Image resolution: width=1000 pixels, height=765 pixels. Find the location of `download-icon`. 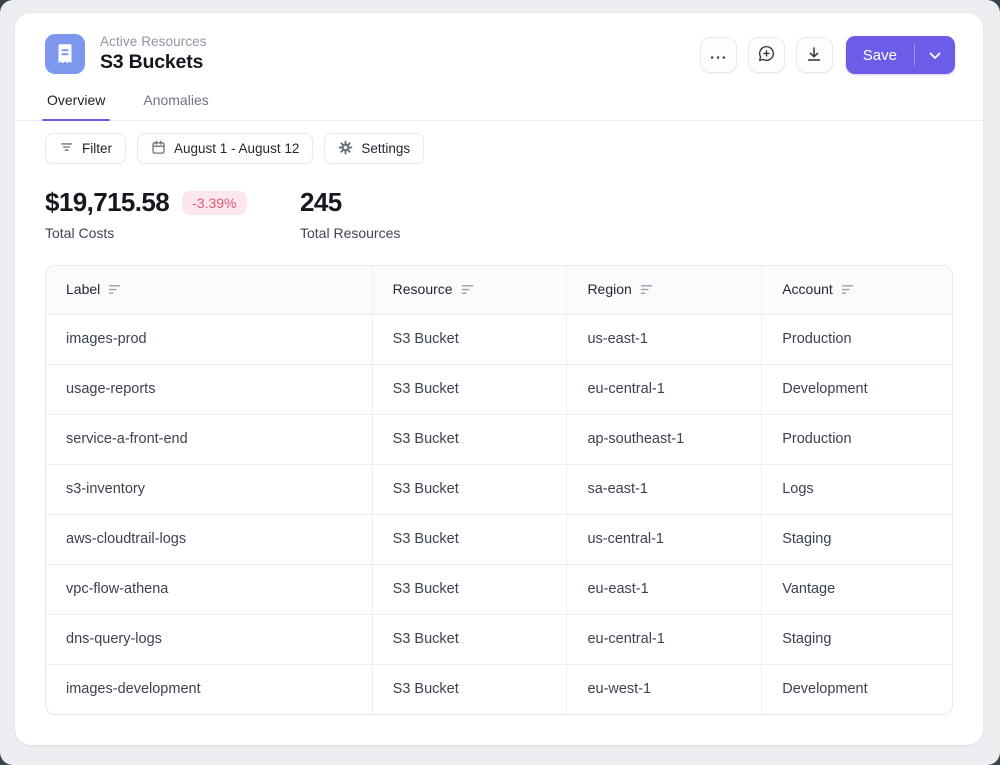

download-icon is located at coordinates (814, 55).